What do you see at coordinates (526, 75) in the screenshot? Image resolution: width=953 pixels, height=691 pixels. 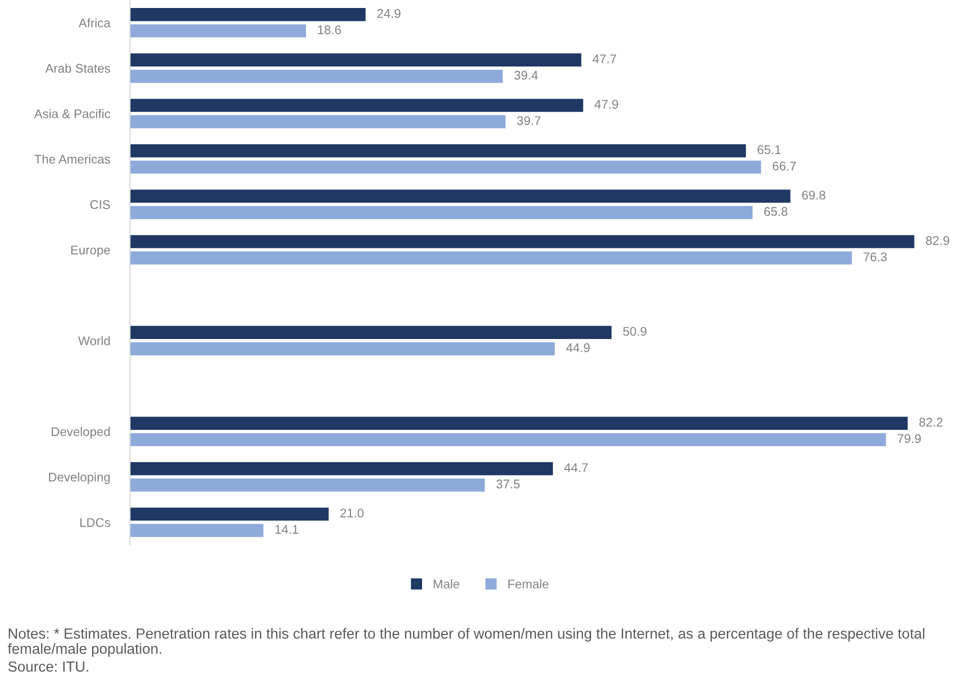 I see `data-label: 39.4` at bounding box center [526, 75].